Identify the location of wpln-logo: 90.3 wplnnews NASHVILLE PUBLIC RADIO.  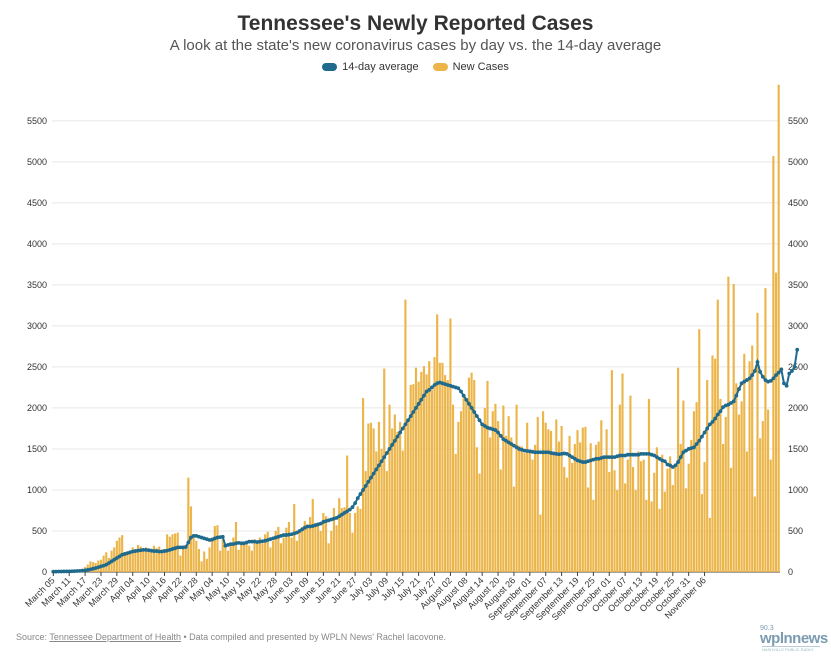
(793, 638).